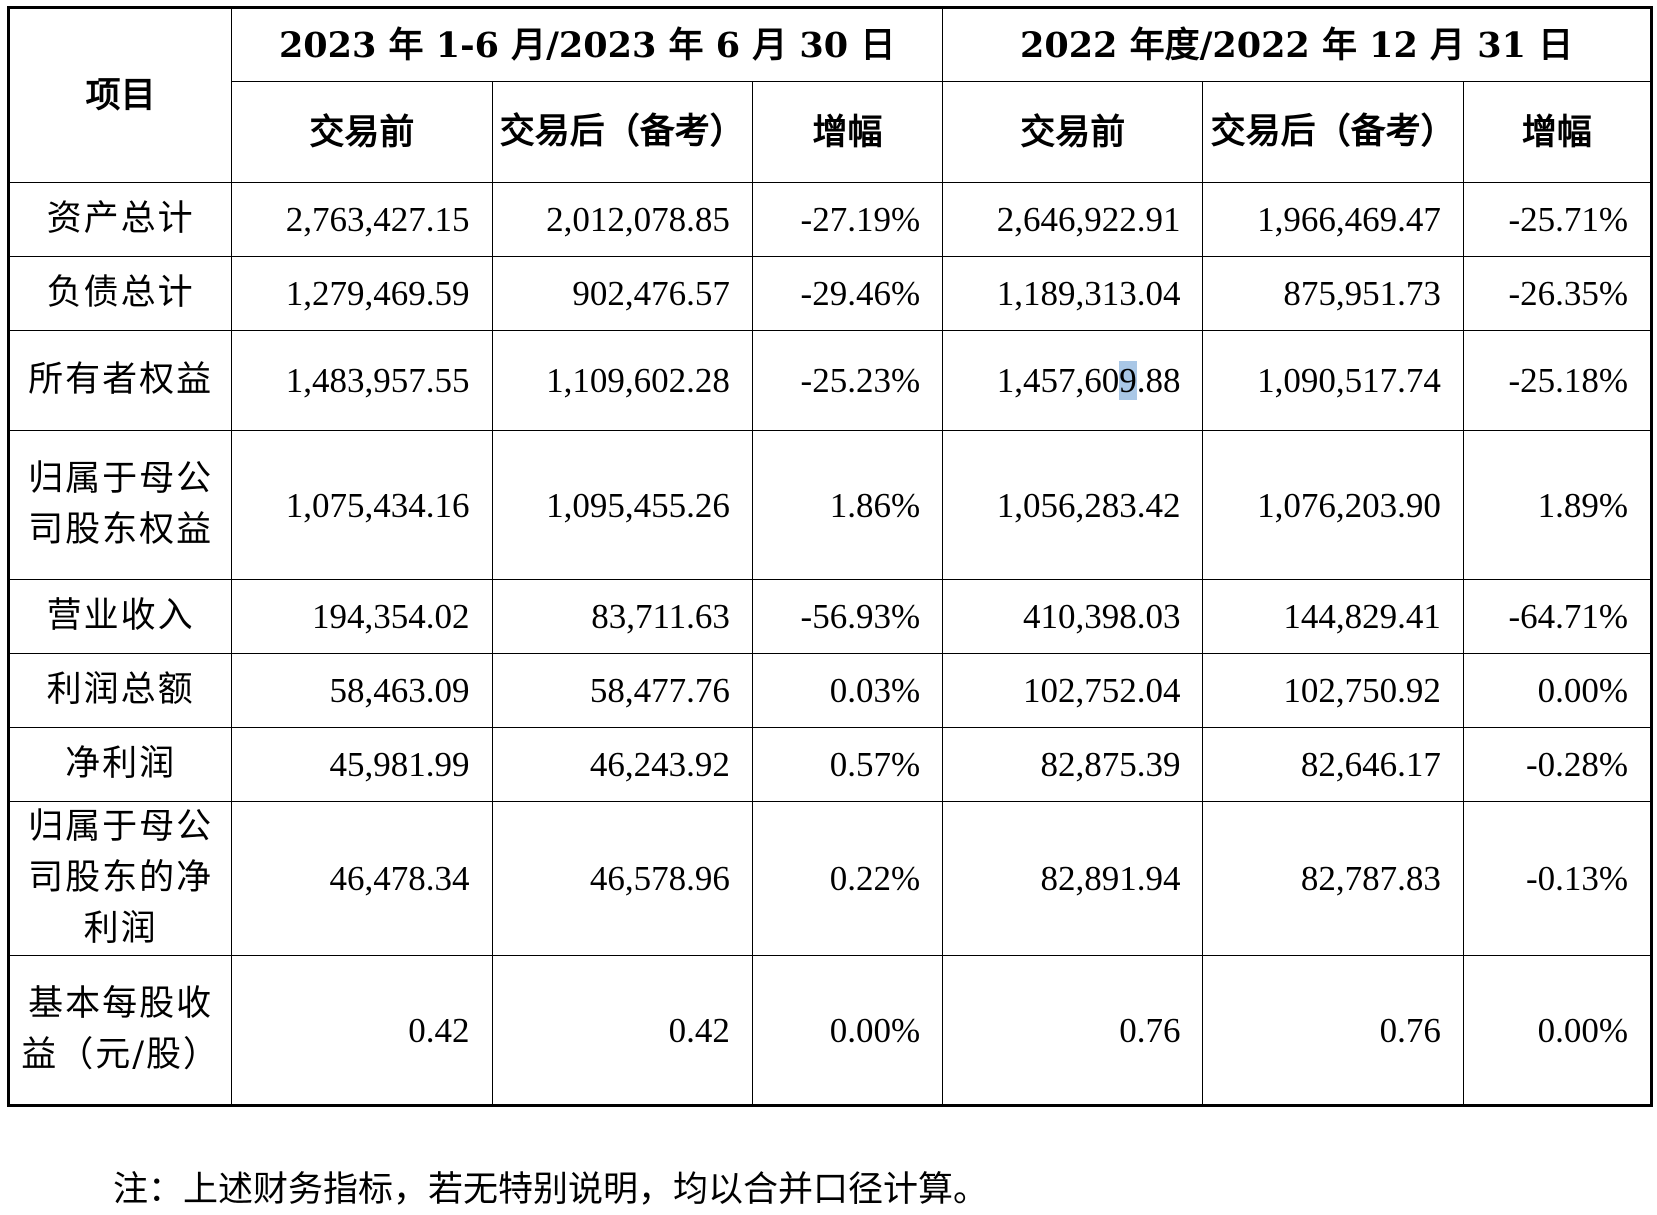  I want to click on value-part: 1,457,60, so click(1058, 380).